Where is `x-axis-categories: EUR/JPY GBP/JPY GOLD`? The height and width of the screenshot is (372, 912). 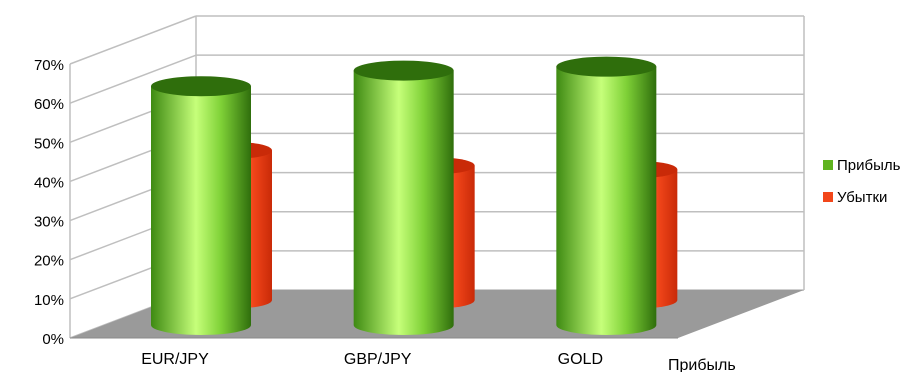 x-axis-categories: EUR/JPY GBP/JPY GOLD is located at coordinates (372, 359).